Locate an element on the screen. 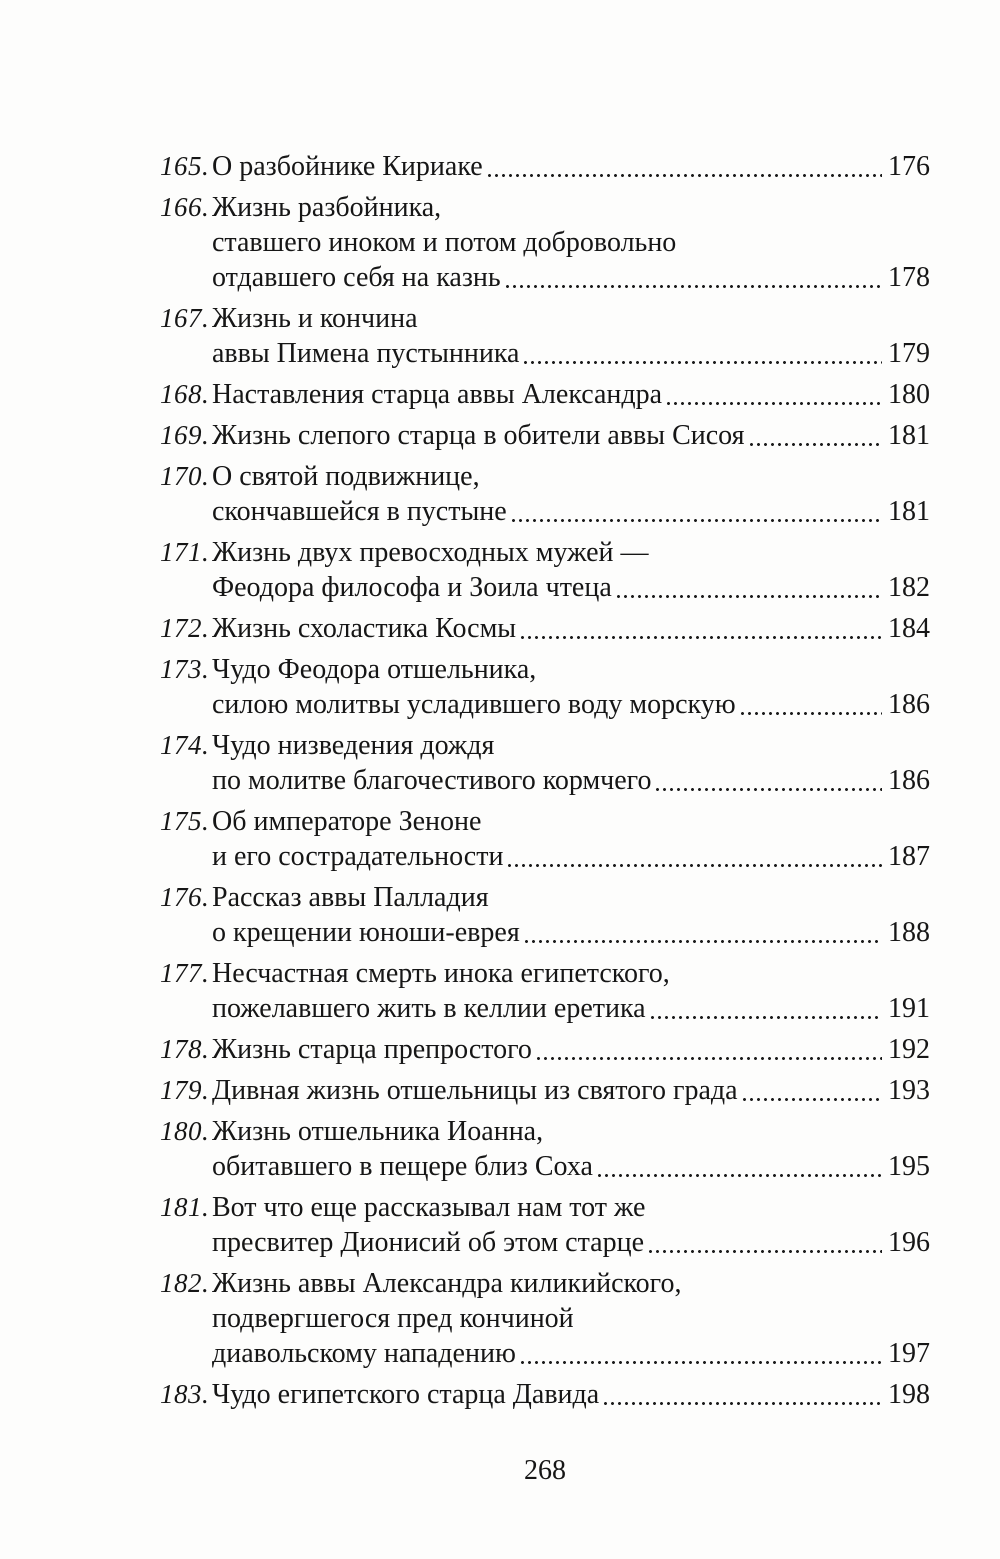 Image resolution: width=1000 pixels, height=1559 pixels. entry-title-line: О разбойнике Кириаке 176 is located at coordinates (571, 166).